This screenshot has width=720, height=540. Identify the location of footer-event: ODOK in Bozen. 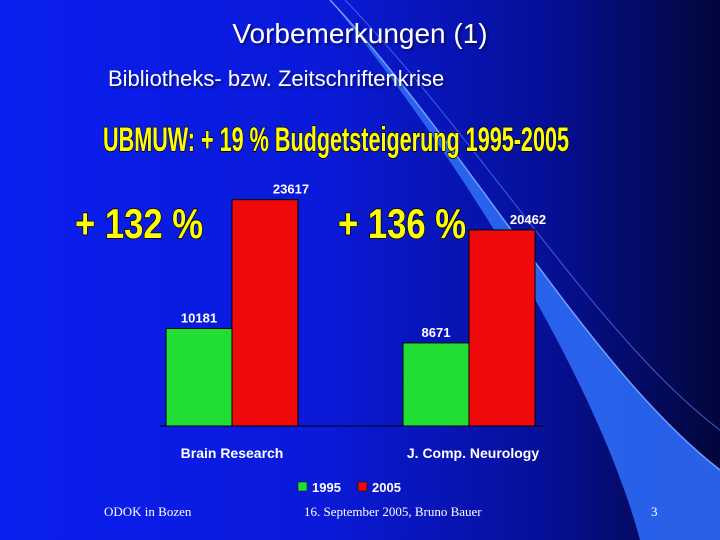
(148, 511).